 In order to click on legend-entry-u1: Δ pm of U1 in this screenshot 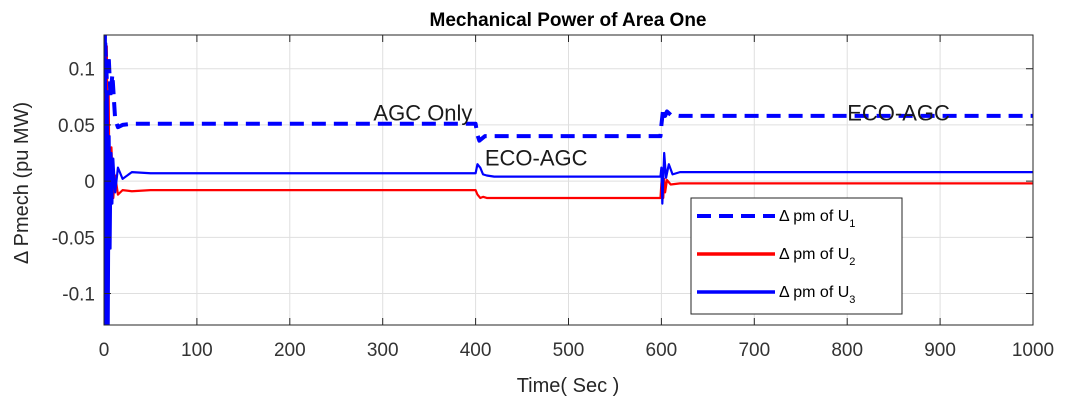, I will do `click(817, 219)`.